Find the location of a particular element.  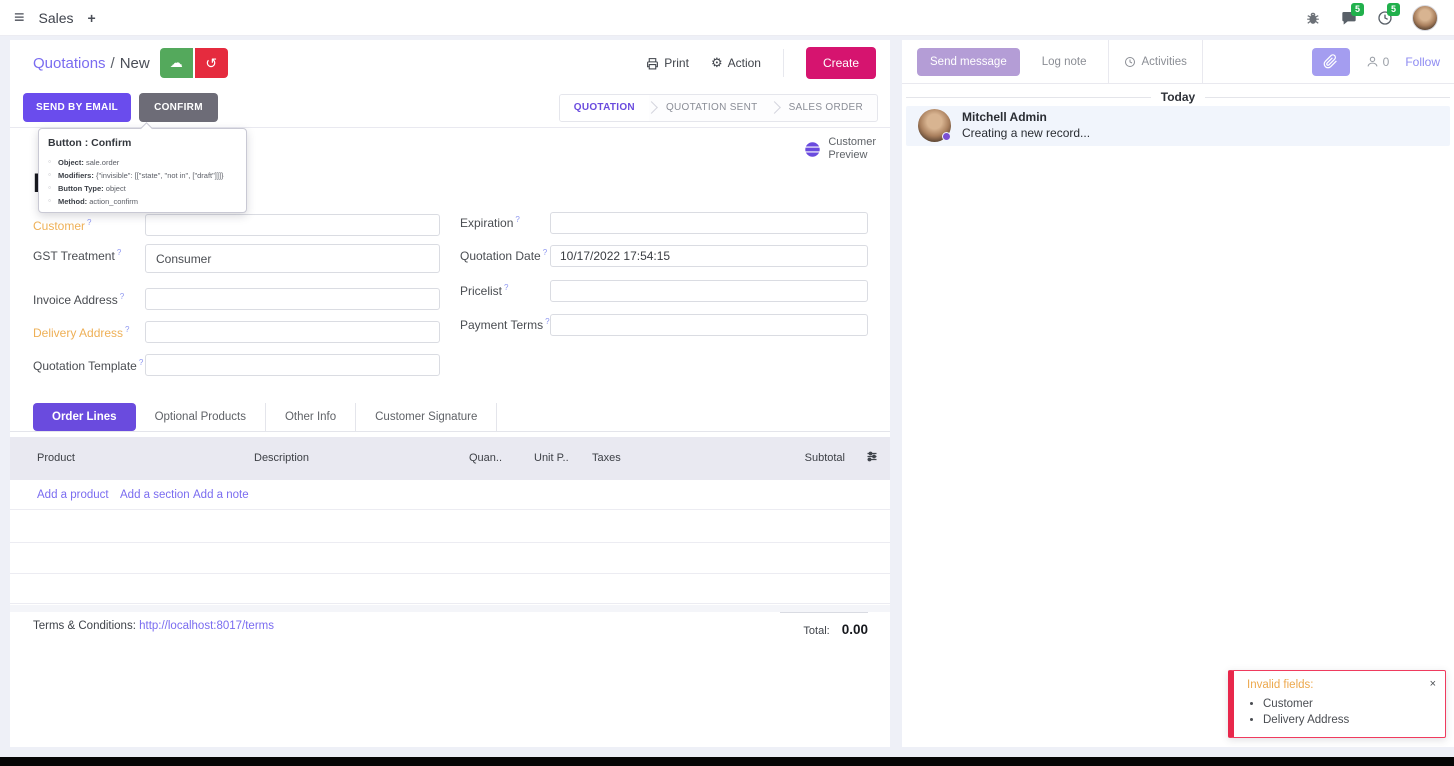

app-menu-icon: ≡ is located at coordinates (19, 17).